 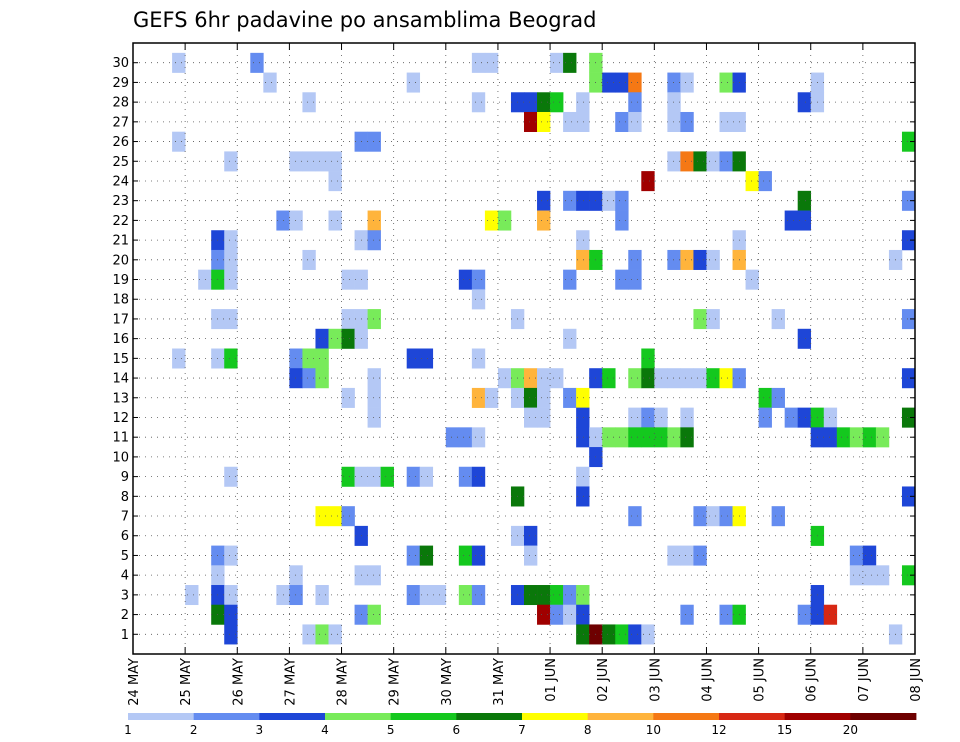 What do you see at coordinates (120, 339) in the screenshot?
I see `y-tick-label: 16` at bounding box center [120, 339].